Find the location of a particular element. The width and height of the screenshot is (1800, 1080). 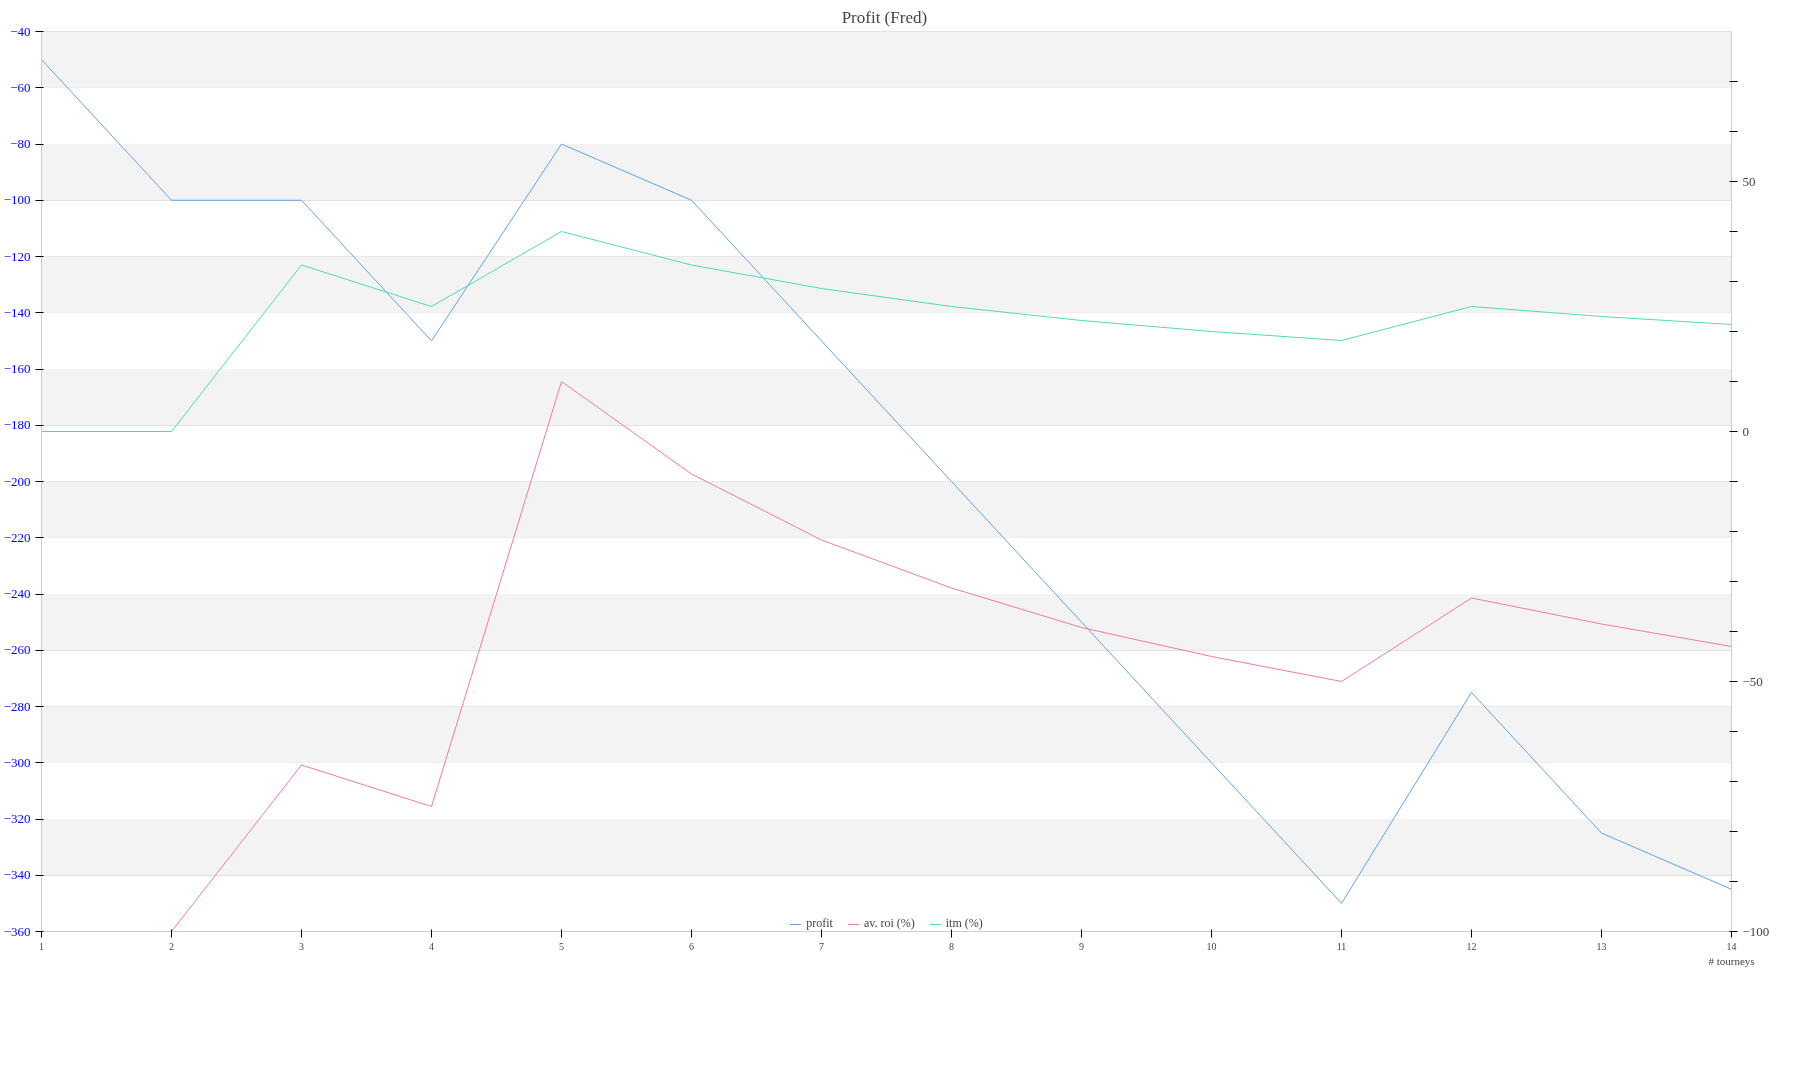

y-tick-label: −360 is located at coordinates (17, 931).